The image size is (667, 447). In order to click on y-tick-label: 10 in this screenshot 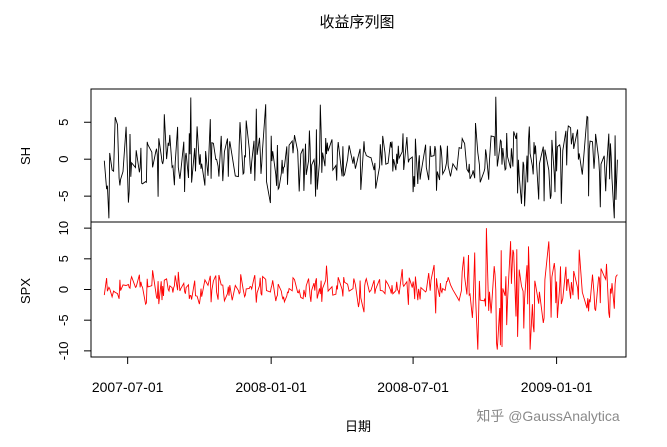, I will do `click(63, 228)`.